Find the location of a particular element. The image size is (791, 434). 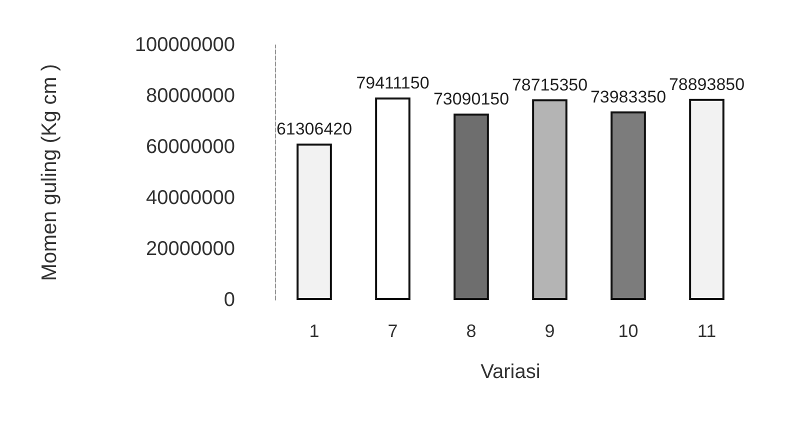

x-tick-label: 8 is located at coordinates (471, 331).